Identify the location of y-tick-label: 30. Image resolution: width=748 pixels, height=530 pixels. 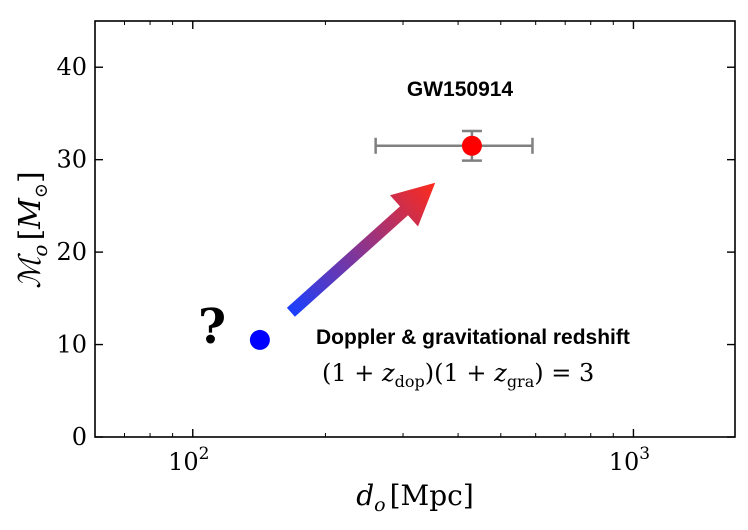
(71, 160).